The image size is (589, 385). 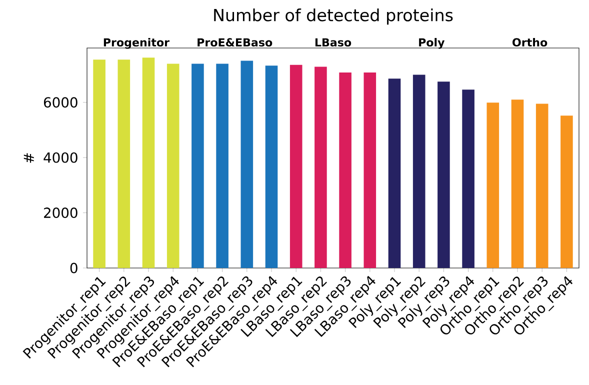 What do you see at coordinates (333, 16) in the screenshot?
I see `chart-title: Number of detected proteins` at bounding box center [333, 16].